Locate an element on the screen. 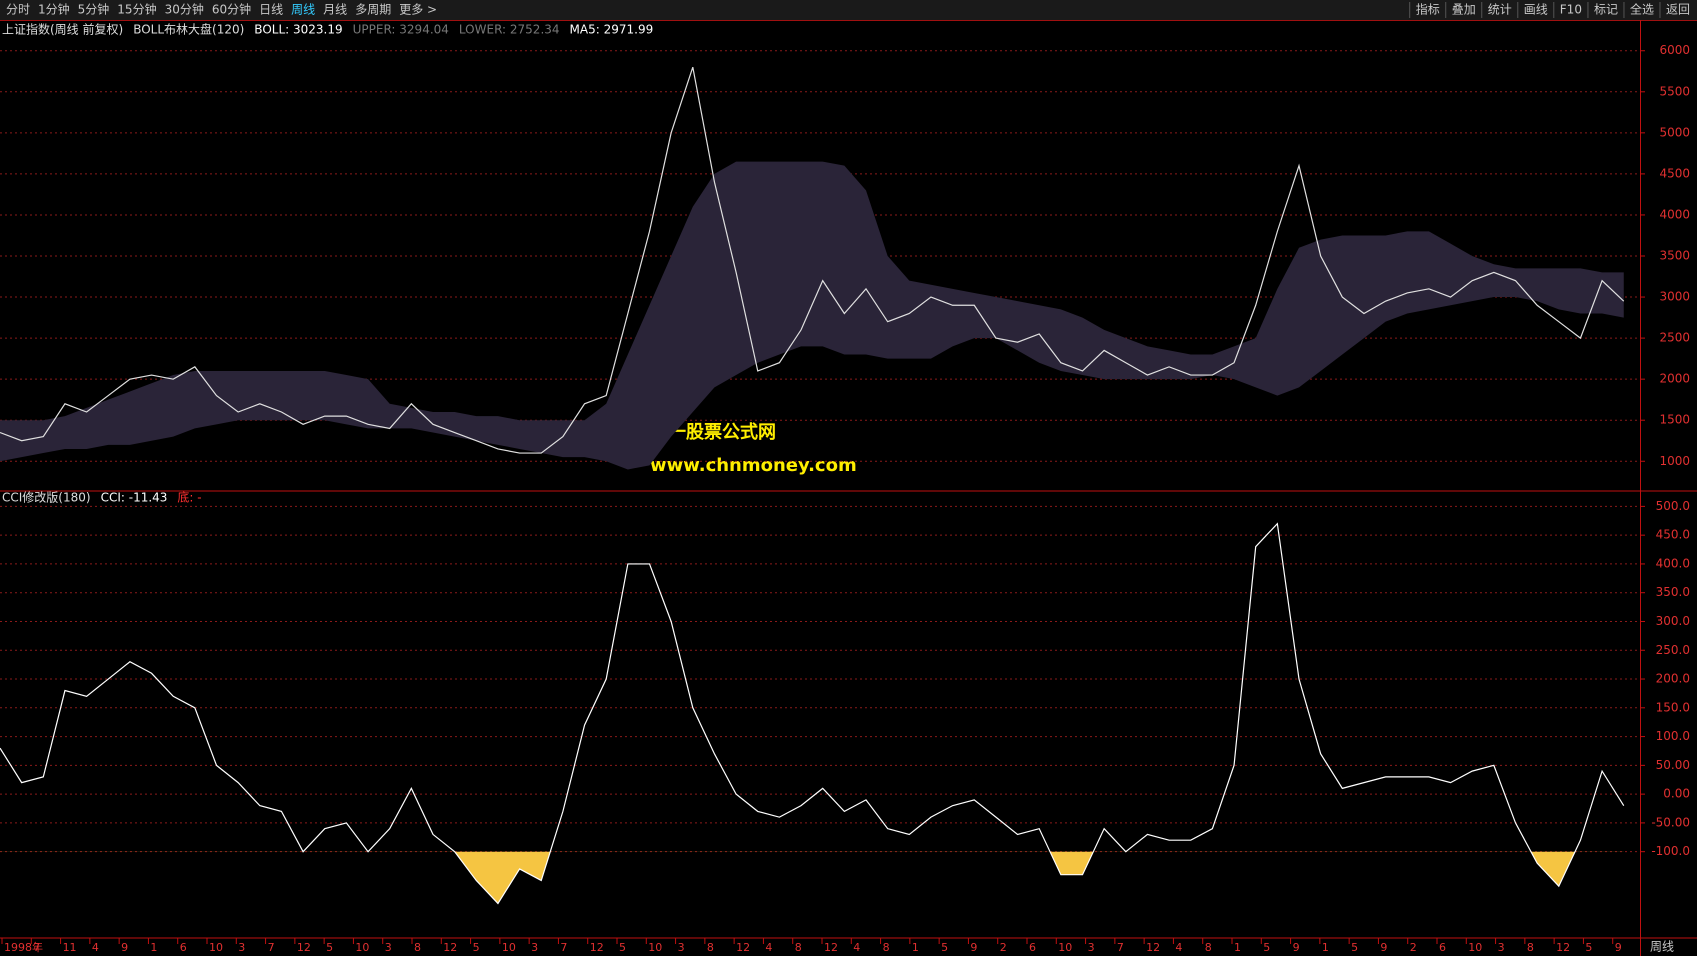  toolbar-button: 月线 is located at coordinates (335, 10).